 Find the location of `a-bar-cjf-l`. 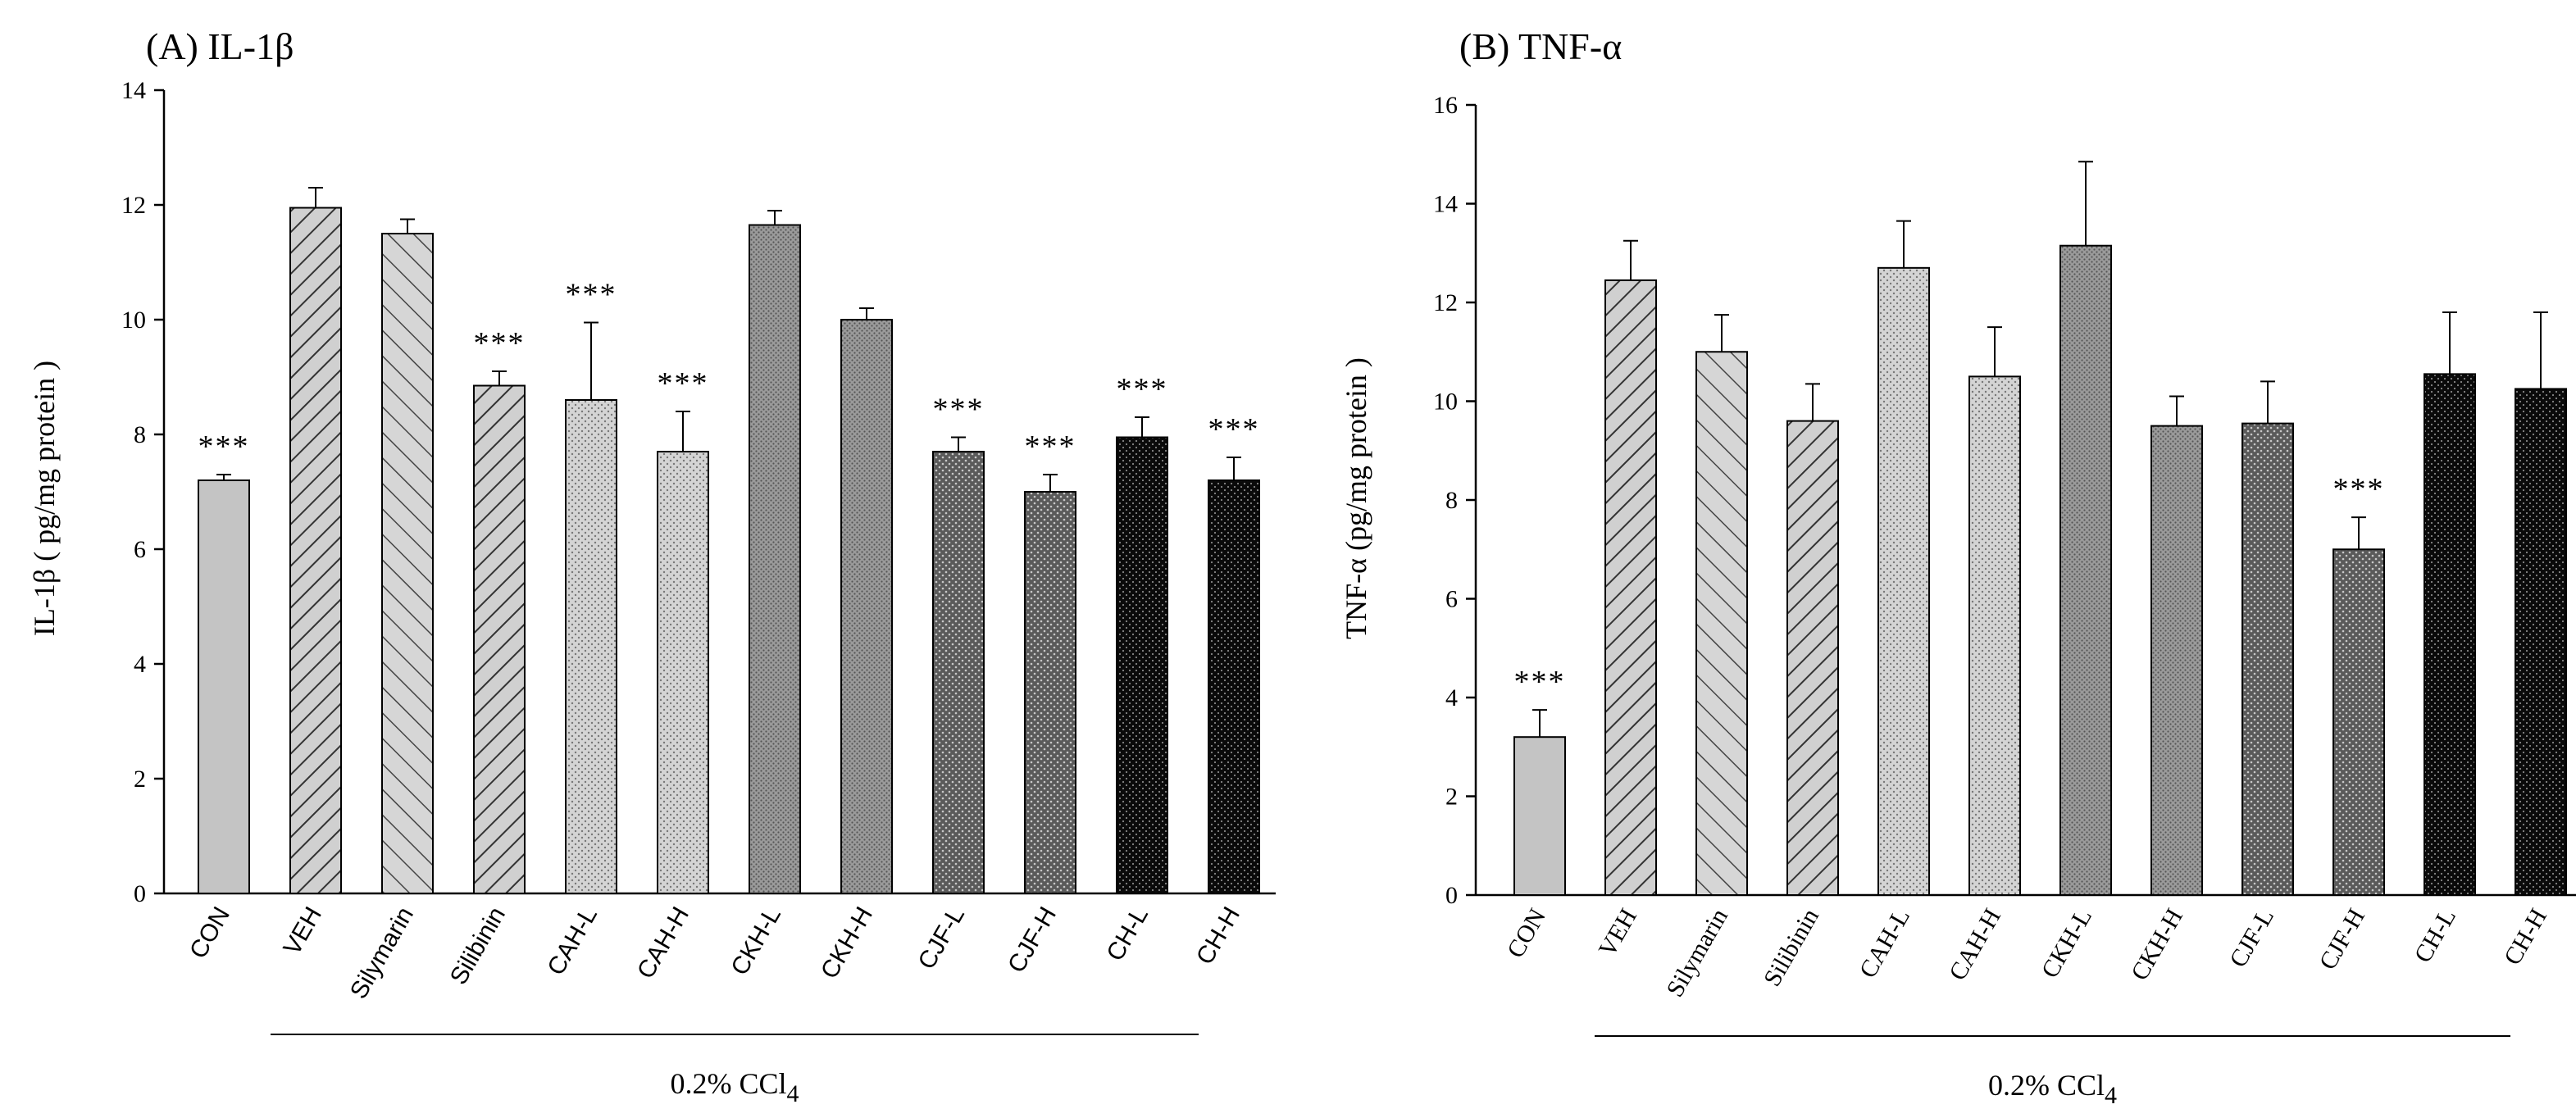

a-bar-cjf-l is located at coordinates (958, 673).